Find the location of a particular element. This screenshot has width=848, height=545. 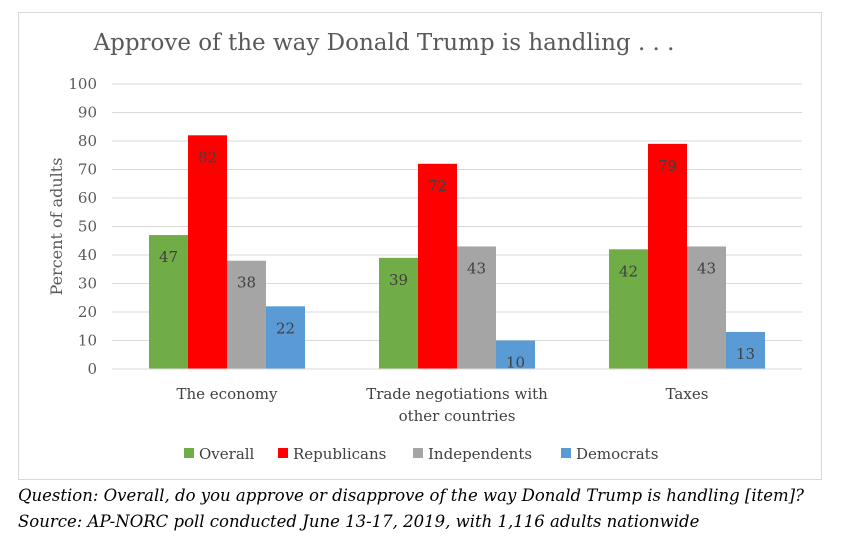

legend-swatch-independents is located at coordinates (418, 453).